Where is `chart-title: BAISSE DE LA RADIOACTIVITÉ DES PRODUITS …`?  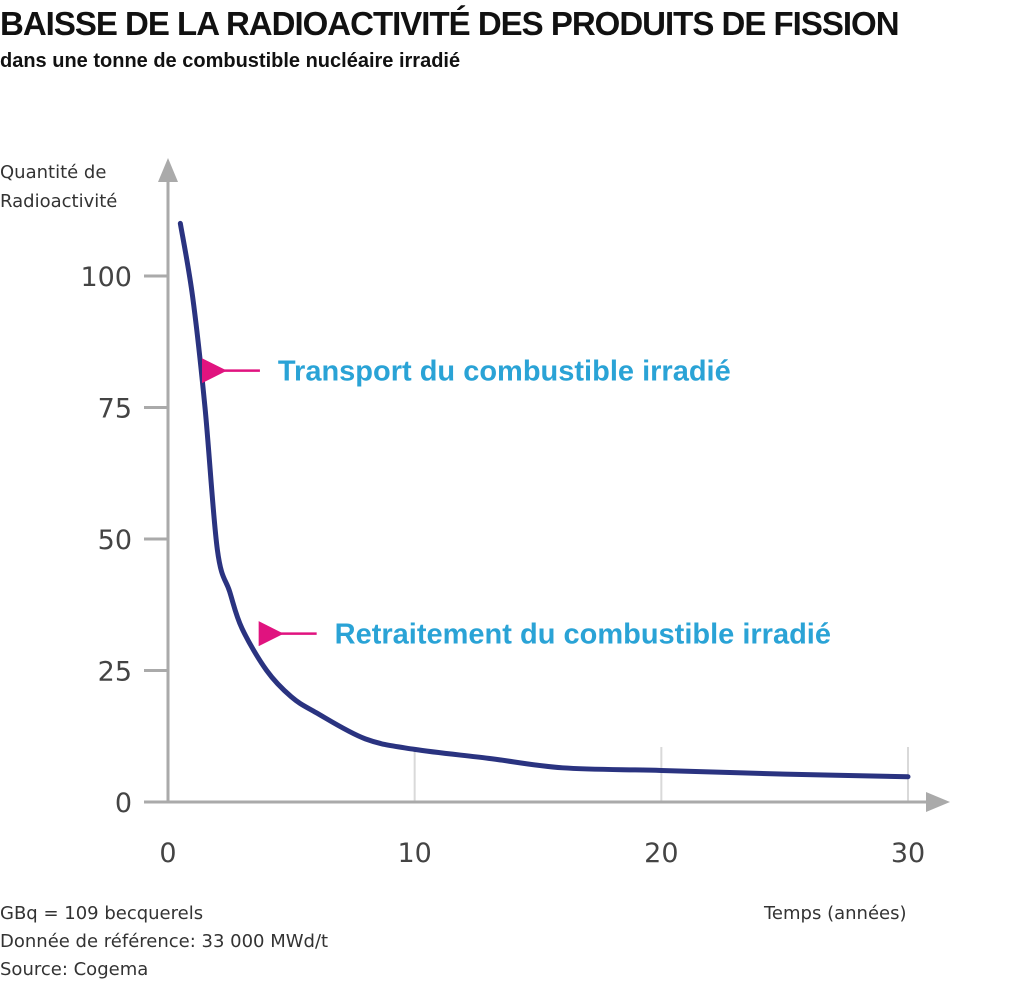
chart-title: BAISSE DE LA RADIOACTIVITÉ DES PRODUITS … is located at coordinates (450, 23).